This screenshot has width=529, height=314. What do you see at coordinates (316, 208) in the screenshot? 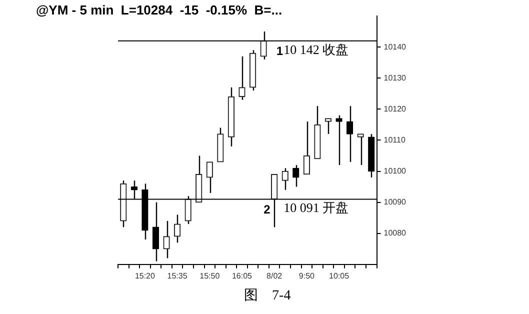
I see `ref-line-label: 10 091 开盘` at bounding box center [316, 208].